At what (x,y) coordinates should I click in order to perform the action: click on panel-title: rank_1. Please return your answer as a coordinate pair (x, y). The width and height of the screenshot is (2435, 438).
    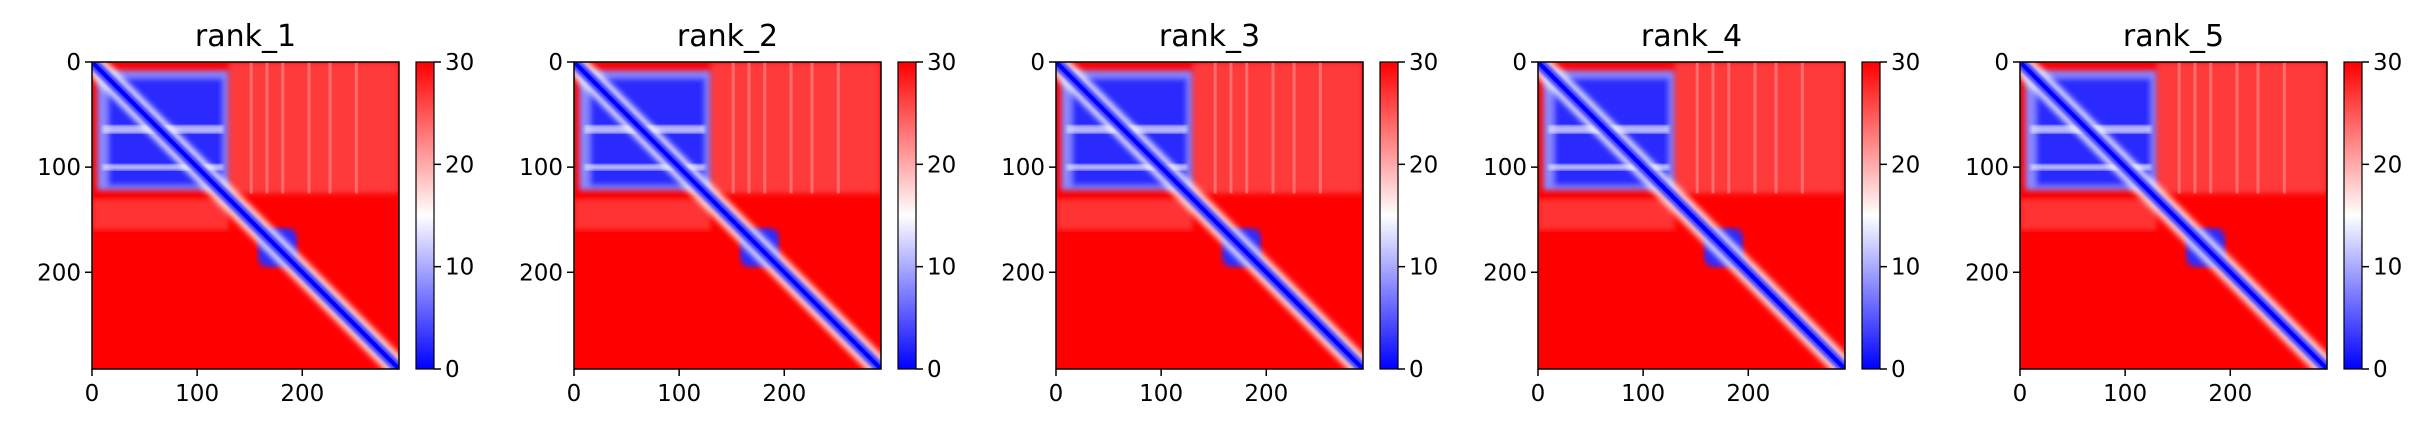
    Looking at the image, I should click on (245, 36).